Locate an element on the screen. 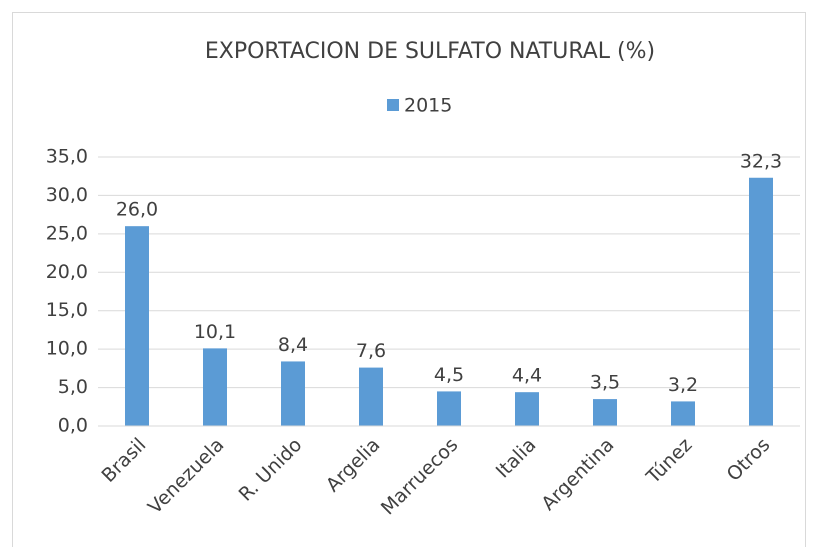 The width and height of the screenshot is (817, 547). data-label: 4,5 is located at coordinates (449, 375).